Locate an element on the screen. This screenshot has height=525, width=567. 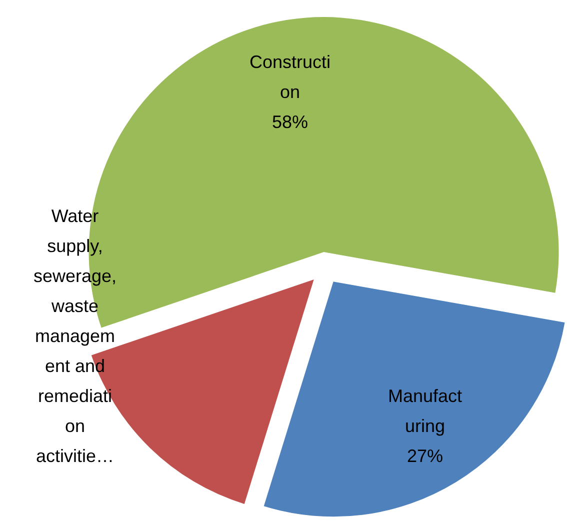
data-label: 58% is located at coordinates (290, 122).